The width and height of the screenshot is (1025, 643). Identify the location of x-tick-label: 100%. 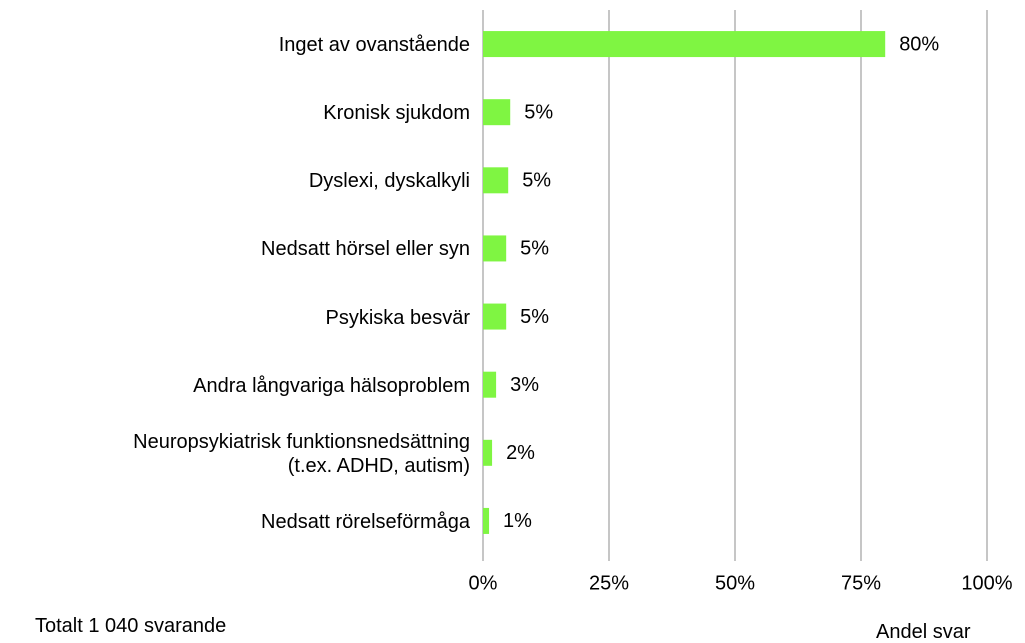
(986, 583).